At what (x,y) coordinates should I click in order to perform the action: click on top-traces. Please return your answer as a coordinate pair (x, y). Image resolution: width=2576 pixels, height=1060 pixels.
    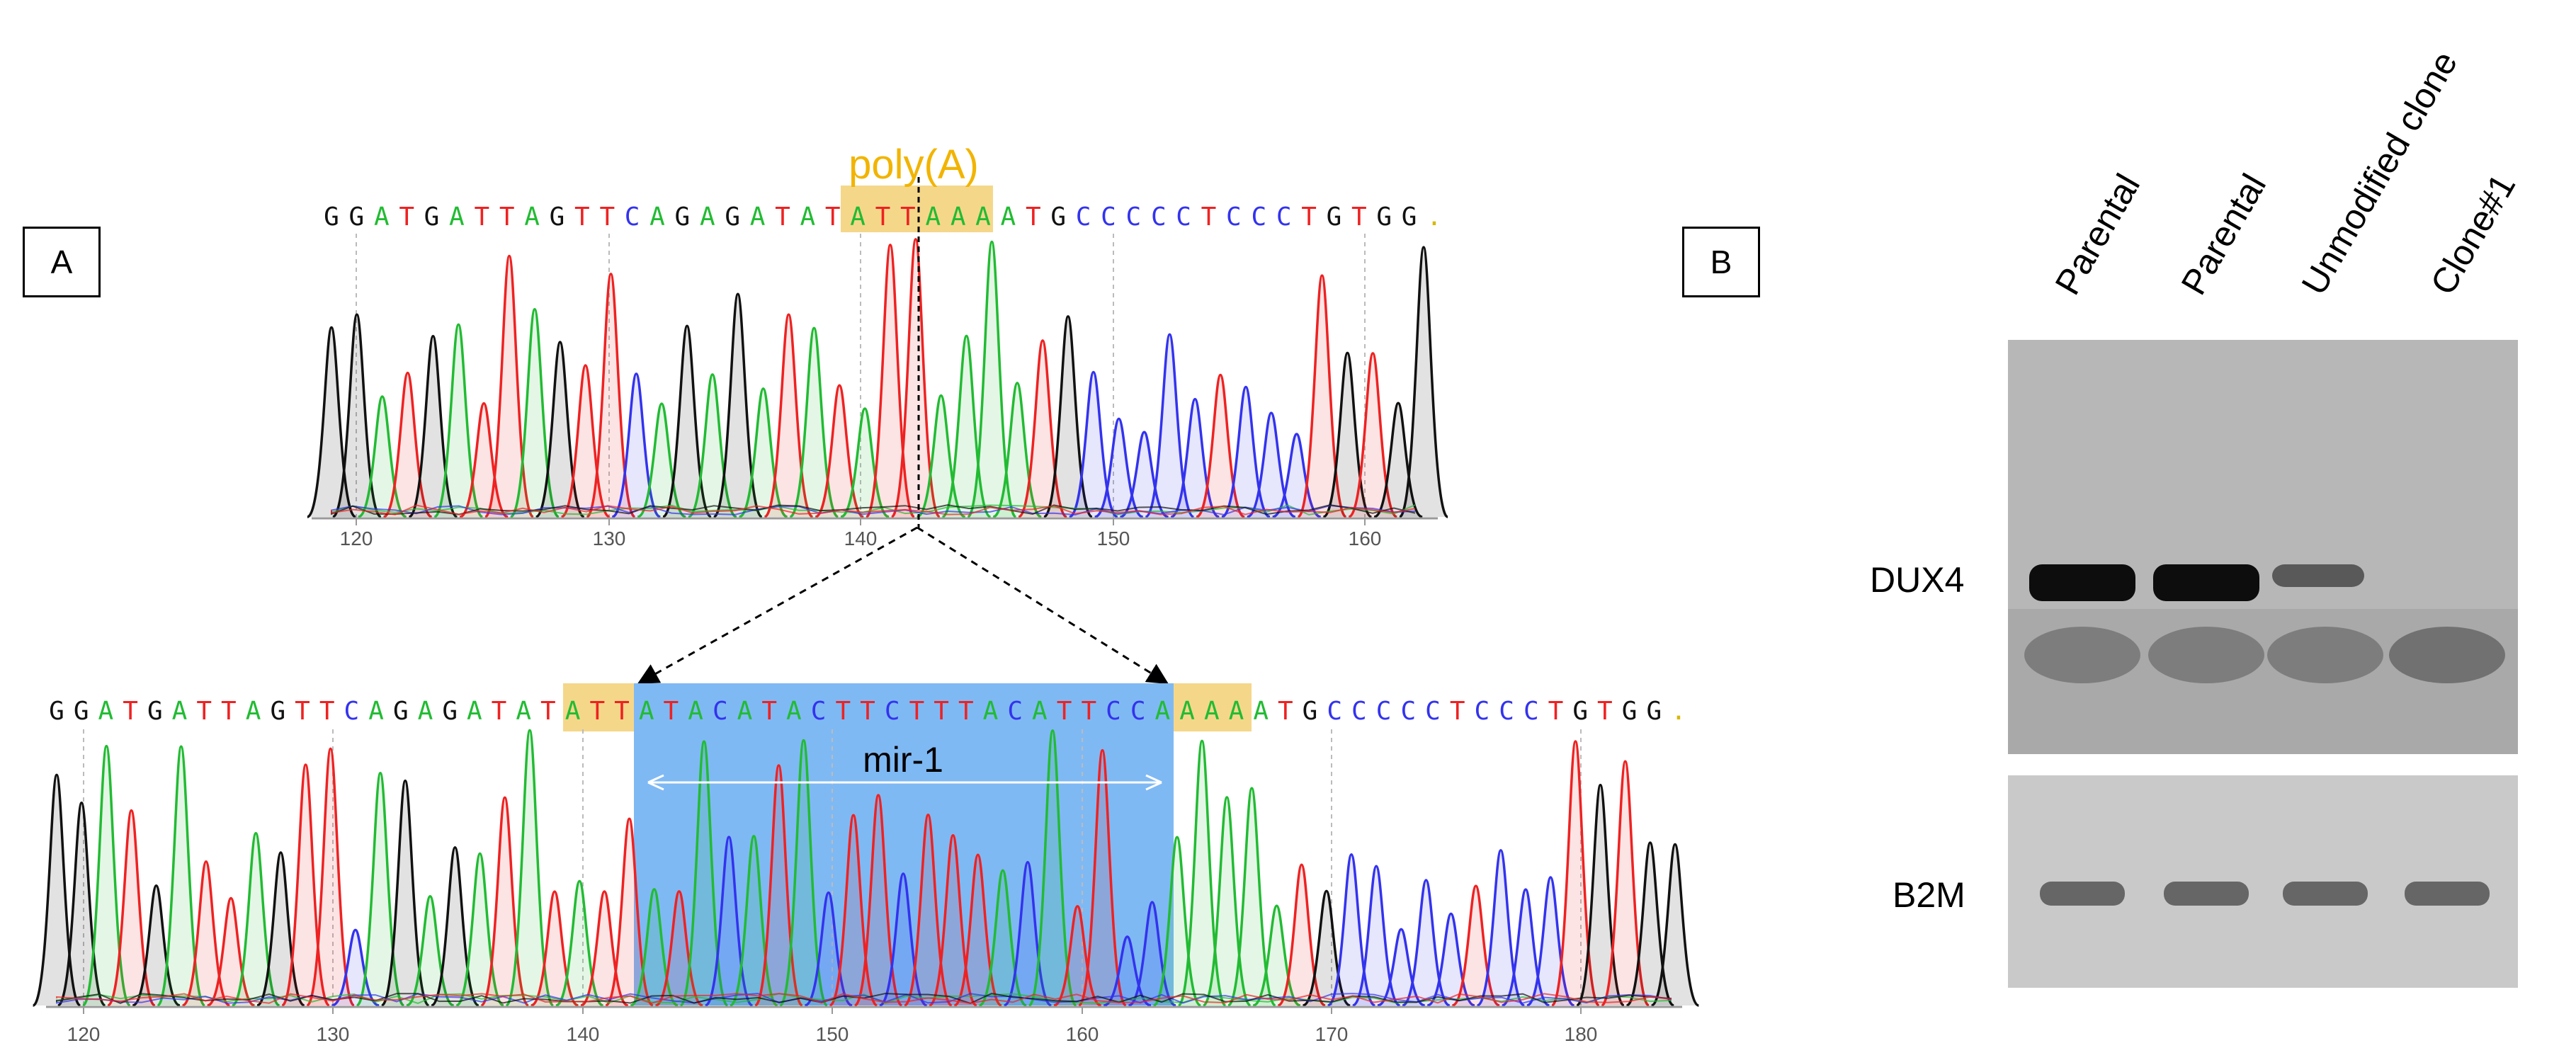
    Looking at the image, I should click on (878, 378).